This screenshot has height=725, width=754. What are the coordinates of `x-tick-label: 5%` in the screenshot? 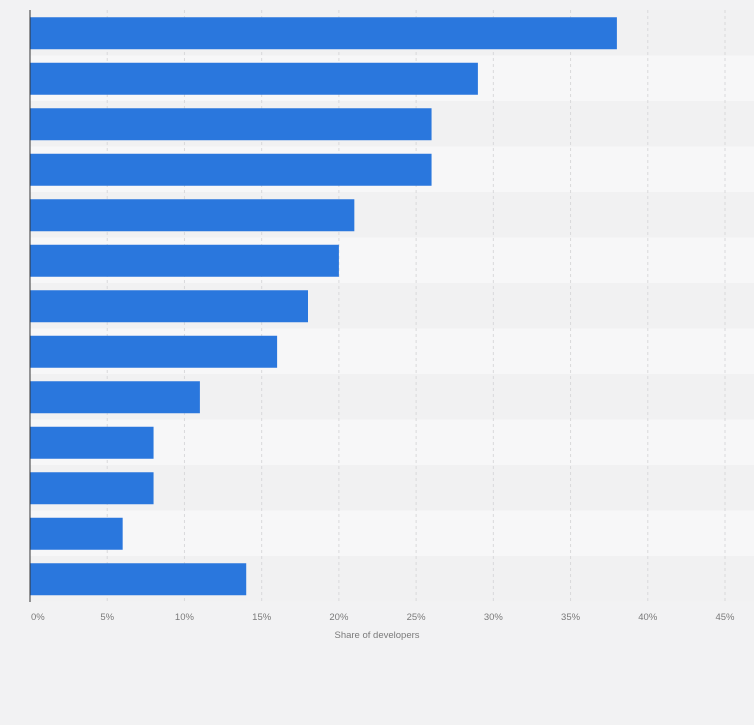 It's located at (107, 617).